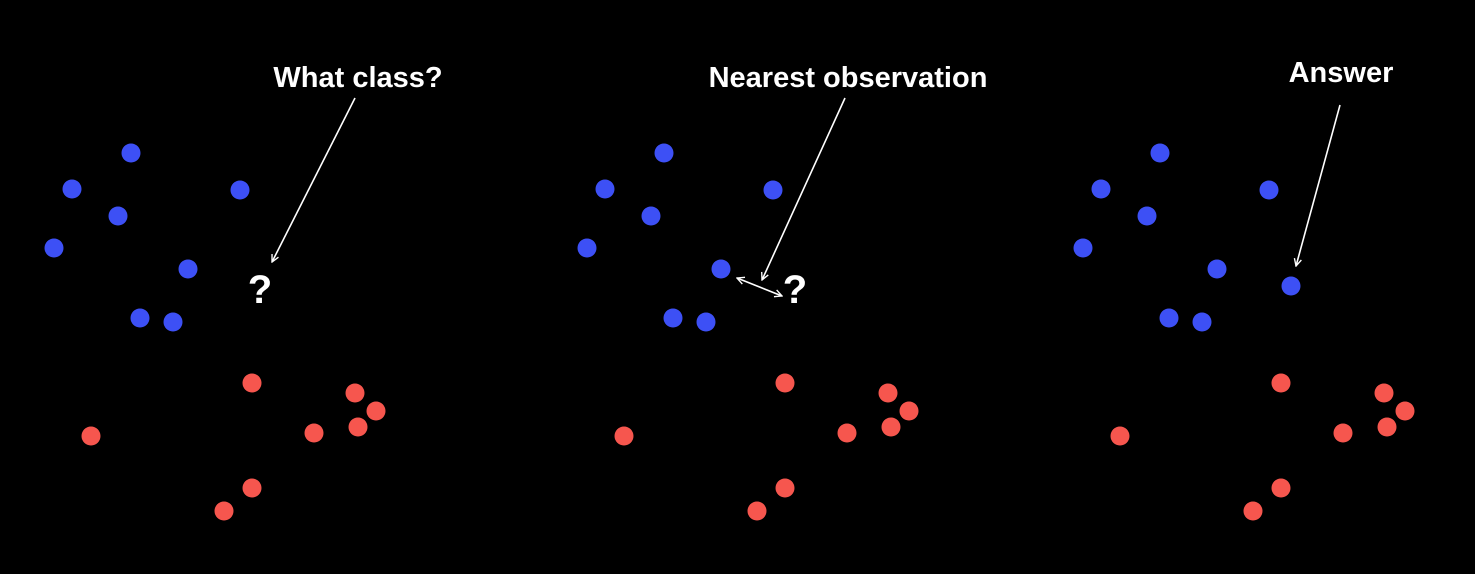 The image size is (1475, 574). Describe the element at coordinates (848, 78) in the screenshot. I see `panel-caption: Nearest observation` at that location.